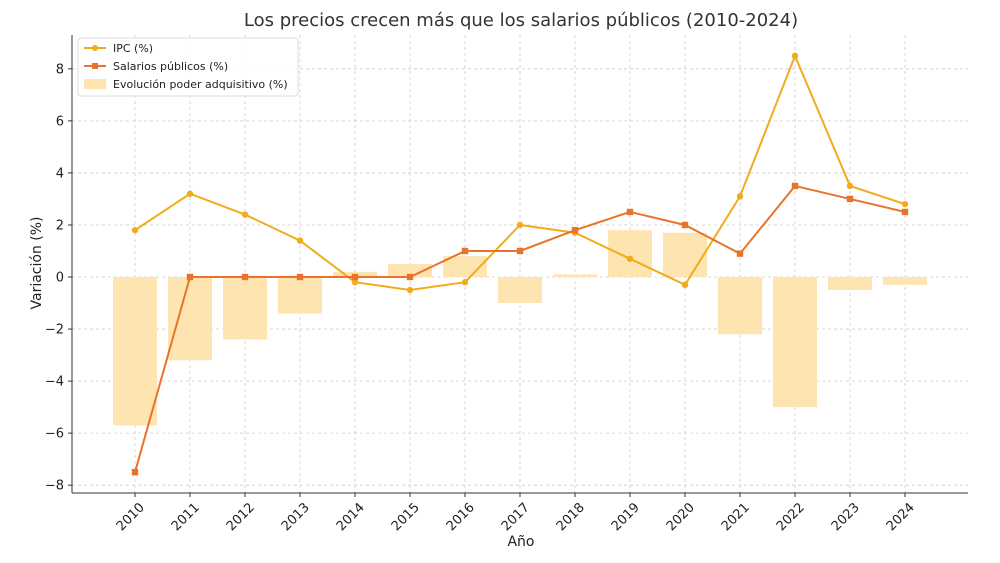 The image size is (1000, 563). What do you see at coordinates (791, 517) in the screenshot?
I see `x-tick-label: 2022` at bounding box center [791, 517].